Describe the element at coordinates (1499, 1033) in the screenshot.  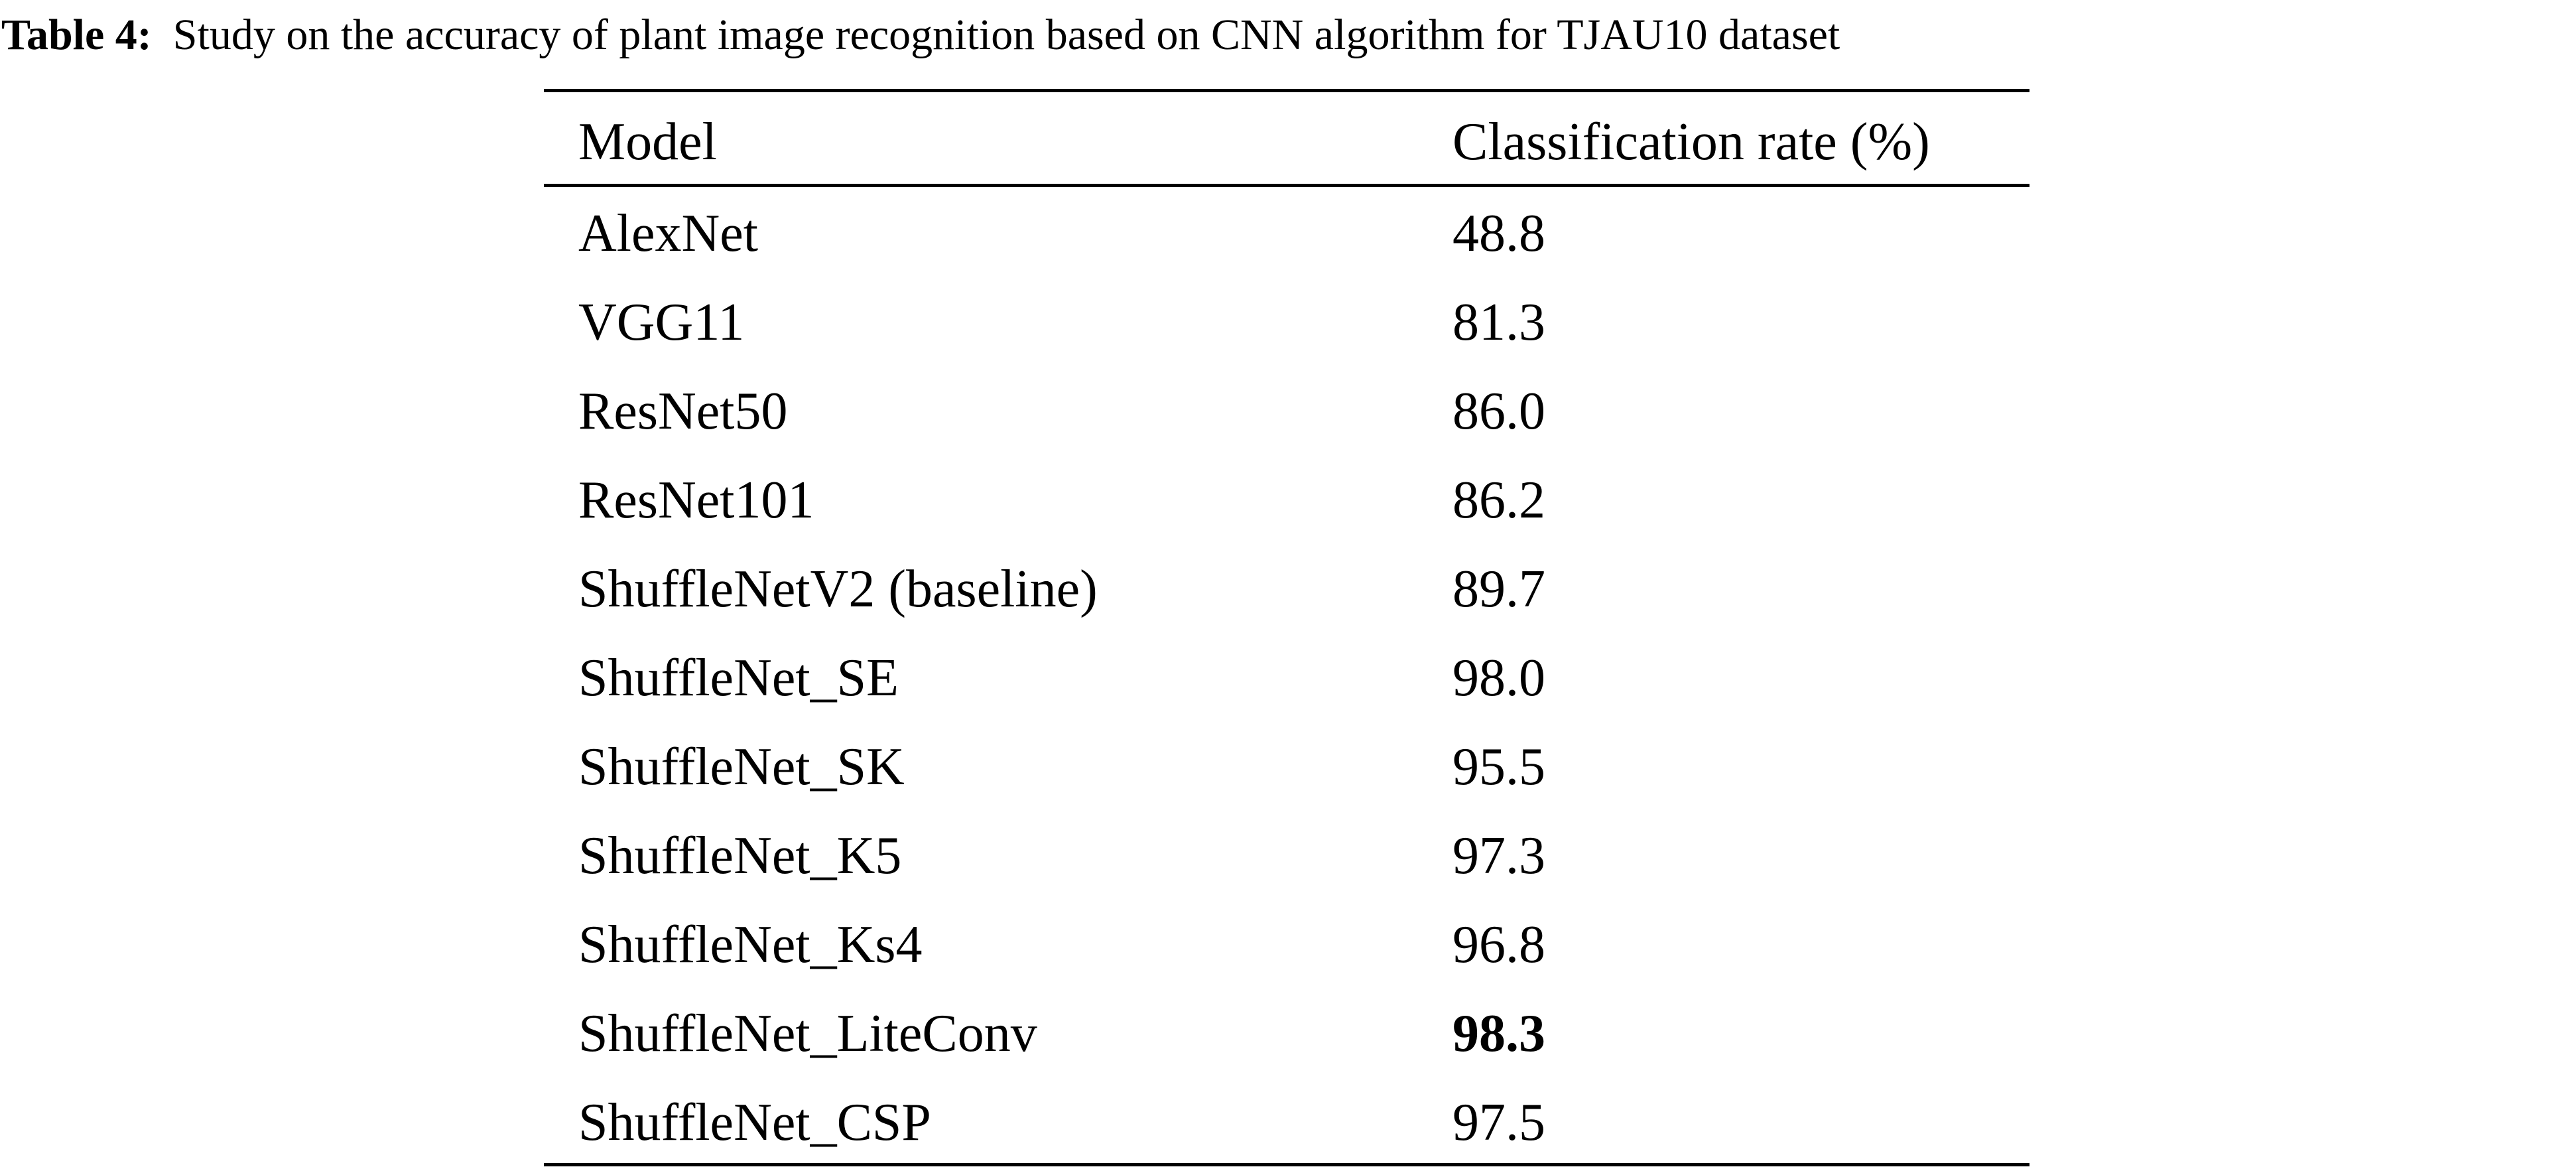
I see `rate-cell-best: 98.3` at that location.